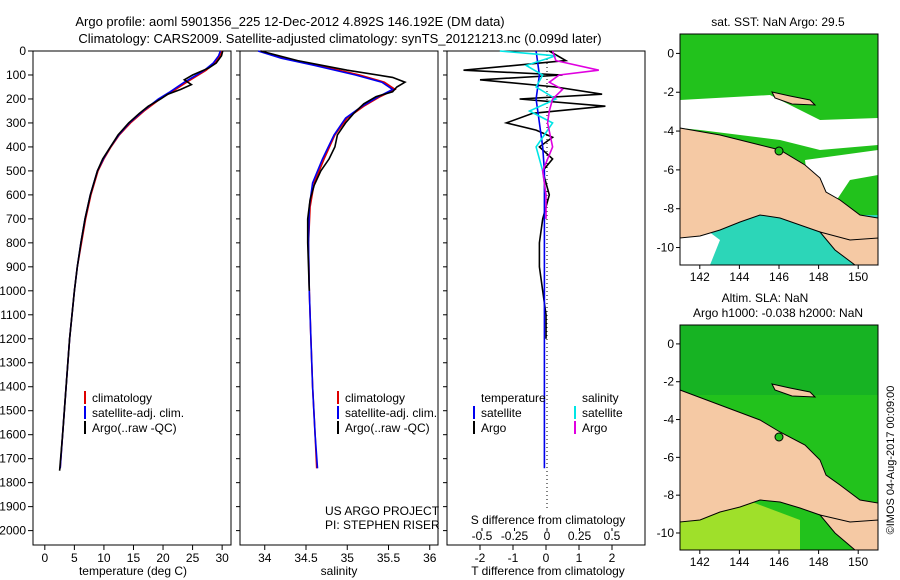 The width and height of the screenshot is (900, 580). I want to click on x-tick-label: 35, so click(348, 558).